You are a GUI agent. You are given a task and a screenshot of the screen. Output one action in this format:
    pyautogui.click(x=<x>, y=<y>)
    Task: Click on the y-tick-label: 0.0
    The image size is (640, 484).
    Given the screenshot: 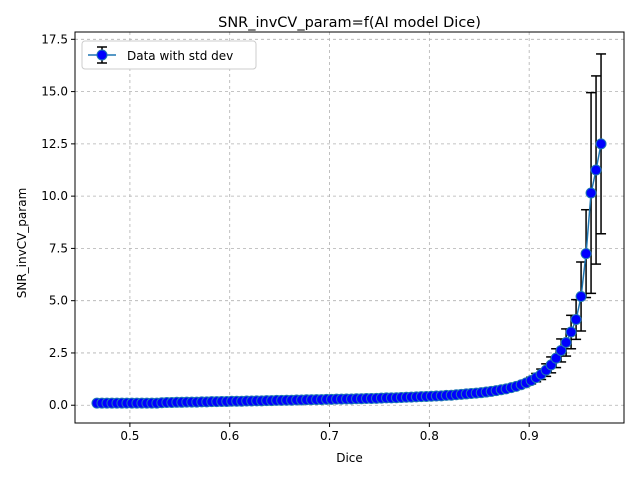 What is the action you would take?
    pyautogui.click(x=58, y=405)
    